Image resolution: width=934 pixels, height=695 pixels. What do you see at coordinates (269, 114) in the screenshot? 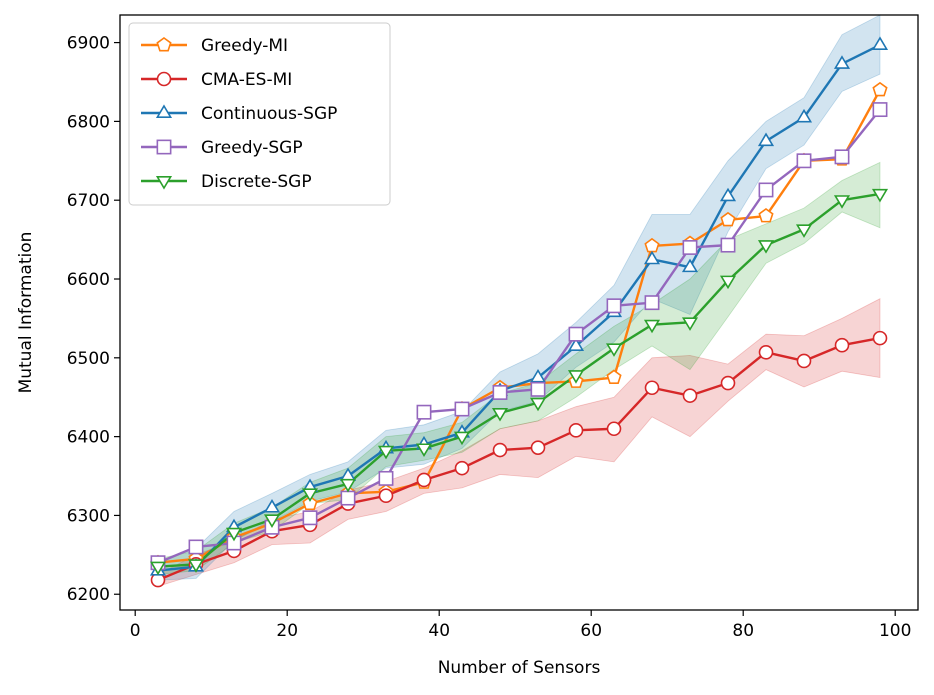
I see `legend-label: Continuous-SGP` at bounding box center [269, 114].